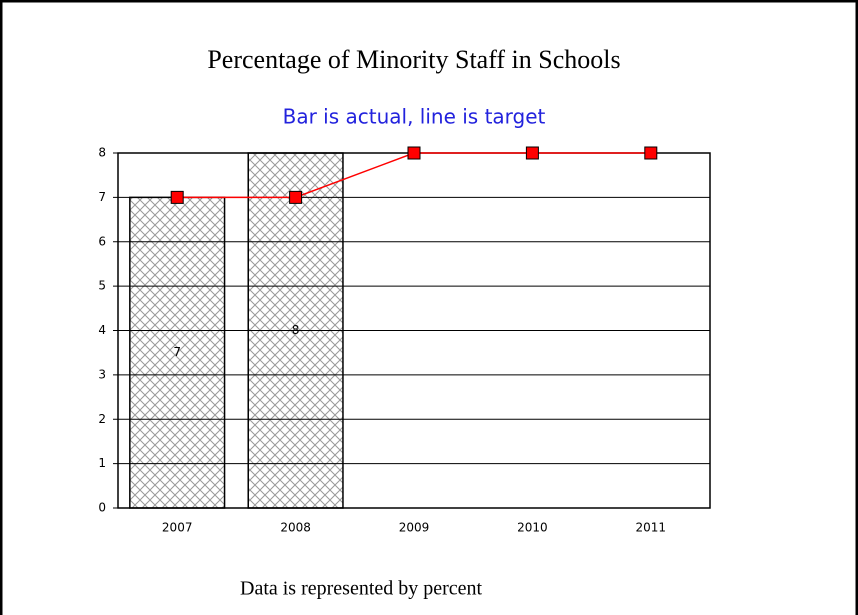 This screenshot has height=615, width=858. I want to click on y-tick-label: 3, so click(102, 374).